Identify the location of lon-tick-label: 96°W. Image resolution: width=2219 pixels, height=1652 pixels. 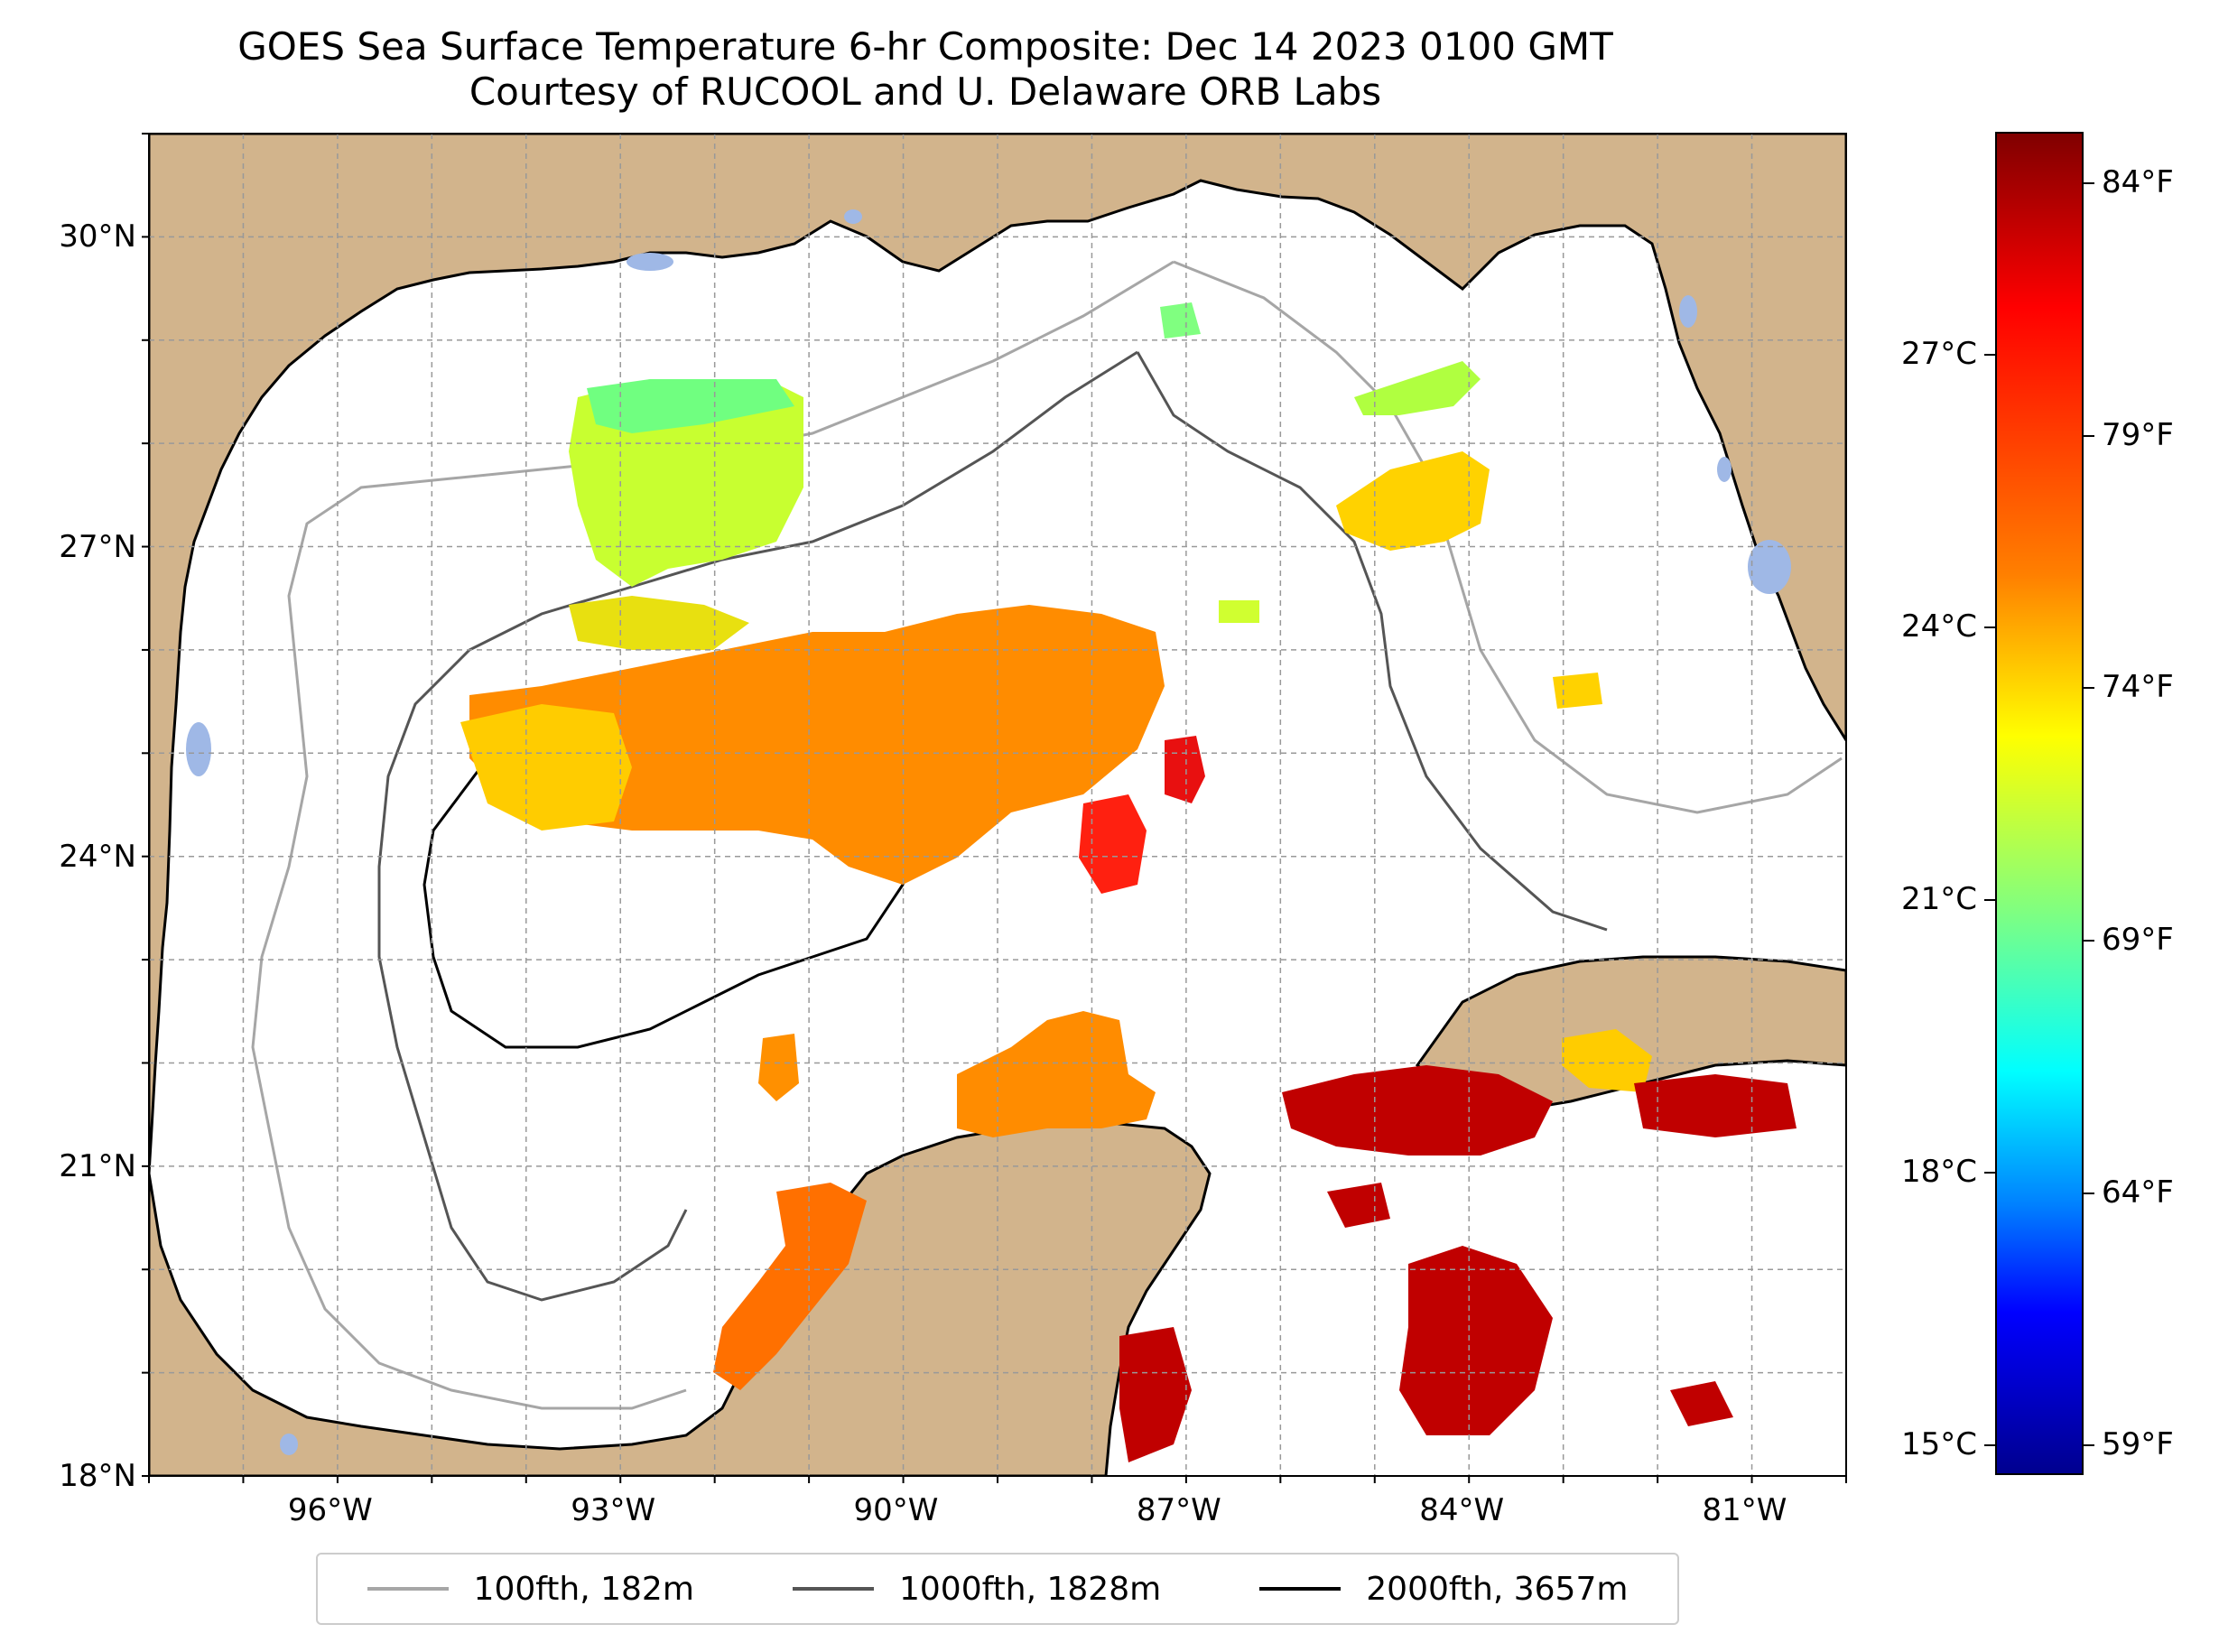
(330, 1510).